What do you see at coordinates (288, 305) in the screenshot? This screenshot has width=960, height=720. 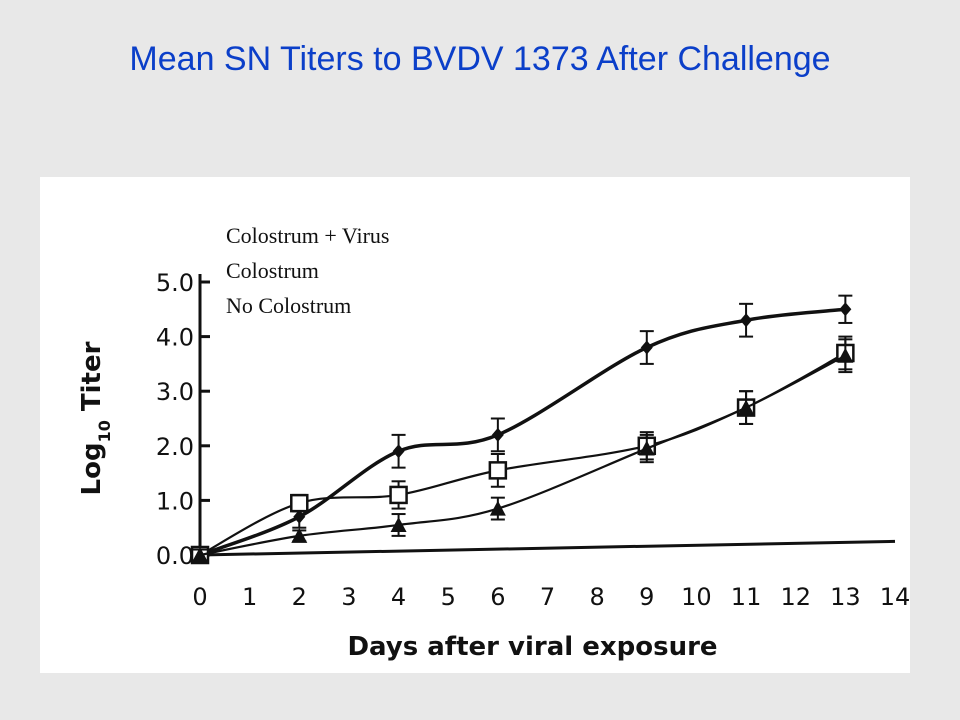 I see `legend-entry: No Colostrum` at bounding box center [288, 305].